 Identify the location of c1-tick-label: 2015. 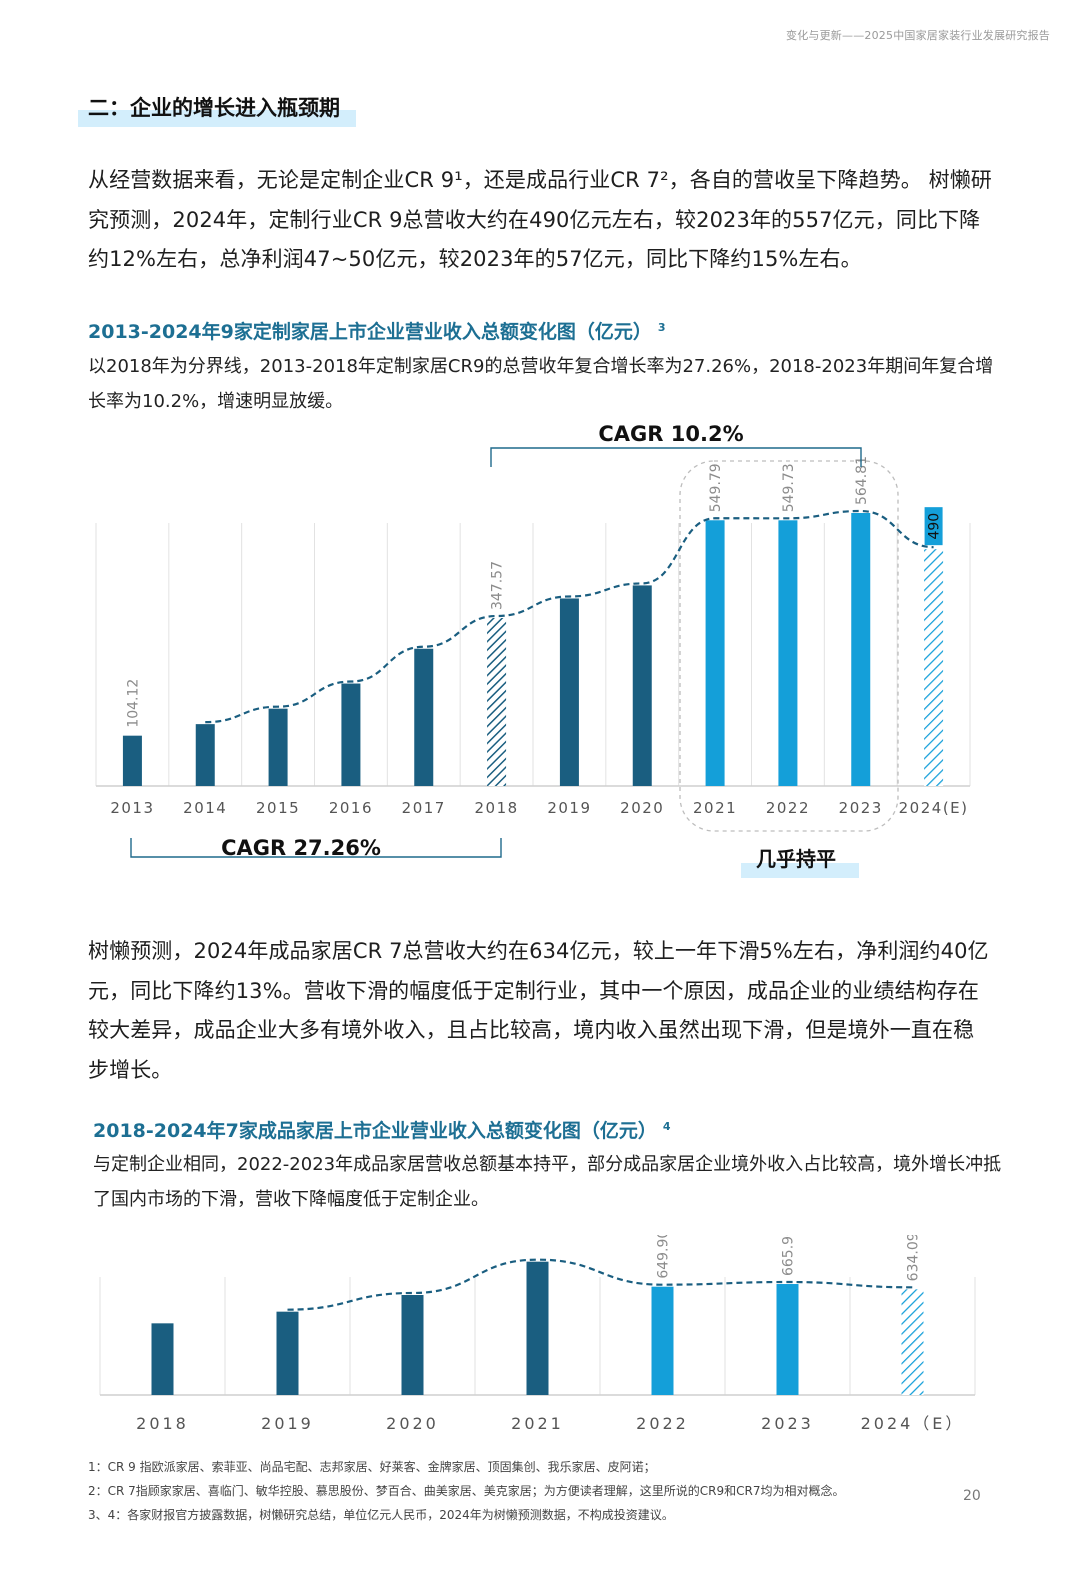
(278, 808).